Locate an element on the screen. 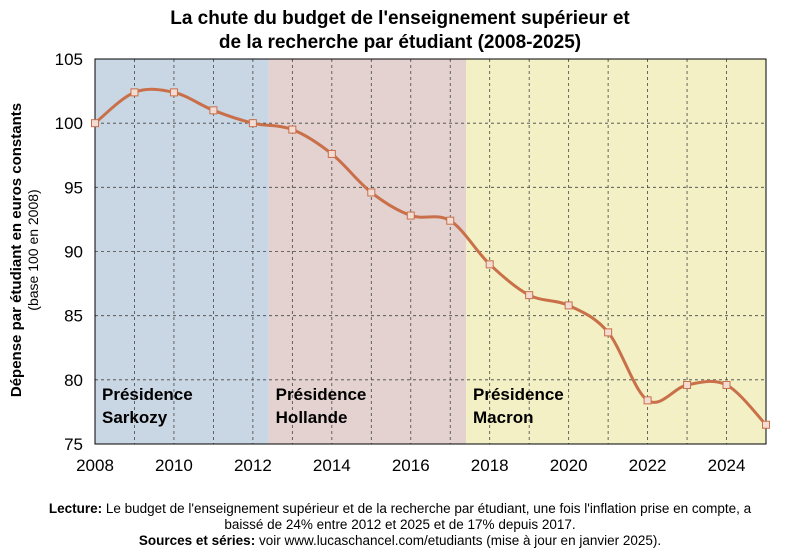 This screenshot has height=558, width=800. period-label-line2: Macron is located at coordinates (503, 417).